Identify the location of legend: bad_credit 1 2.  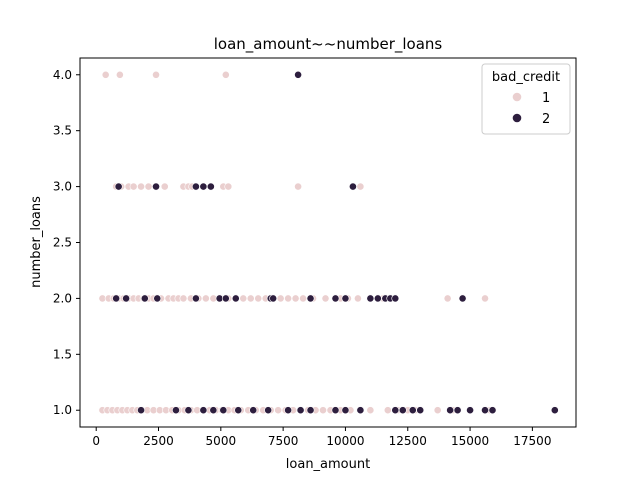
(526, 99).